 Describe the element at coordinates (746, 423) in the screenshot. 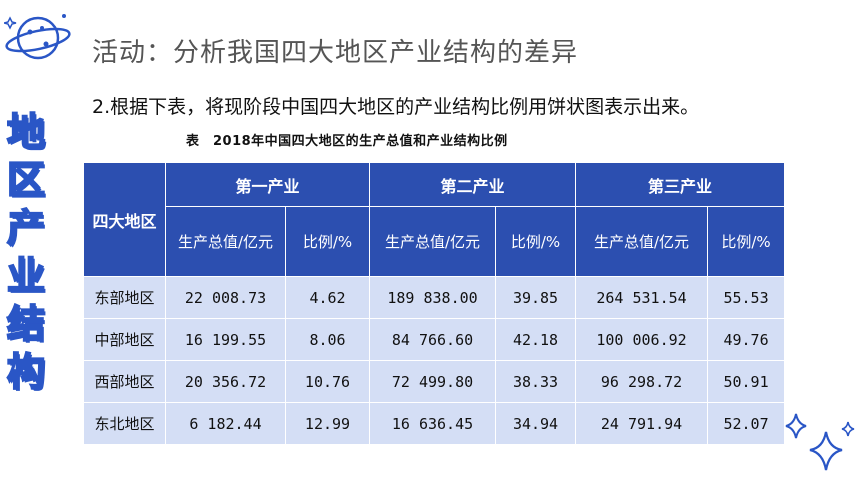

I see `value-cell: 52.07` at that location.